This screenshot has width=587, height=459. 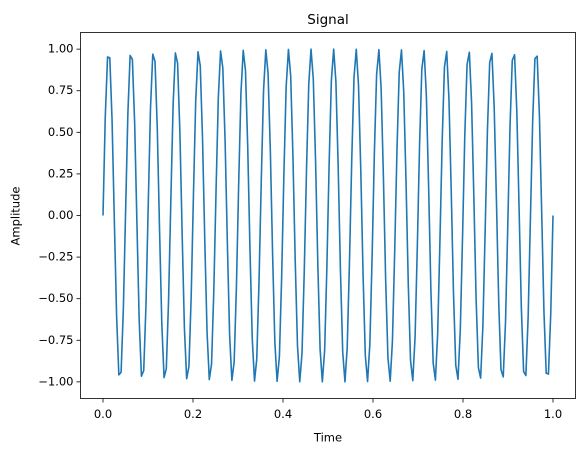 What do you see at coordinates (16, 216) in the screenshot?
I see `y-axis-label: Amplitude` at bounding box center [16, 216].